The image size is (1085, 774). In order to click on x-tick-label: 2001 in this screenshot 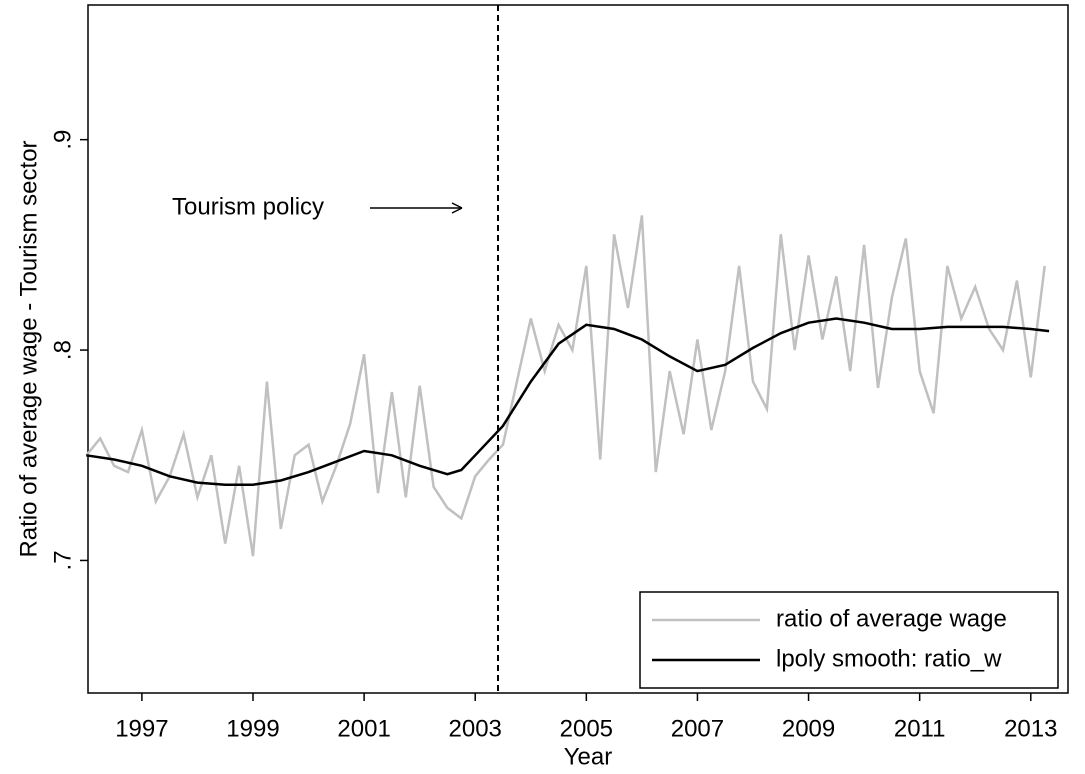, I will do `click(363, 728)`.